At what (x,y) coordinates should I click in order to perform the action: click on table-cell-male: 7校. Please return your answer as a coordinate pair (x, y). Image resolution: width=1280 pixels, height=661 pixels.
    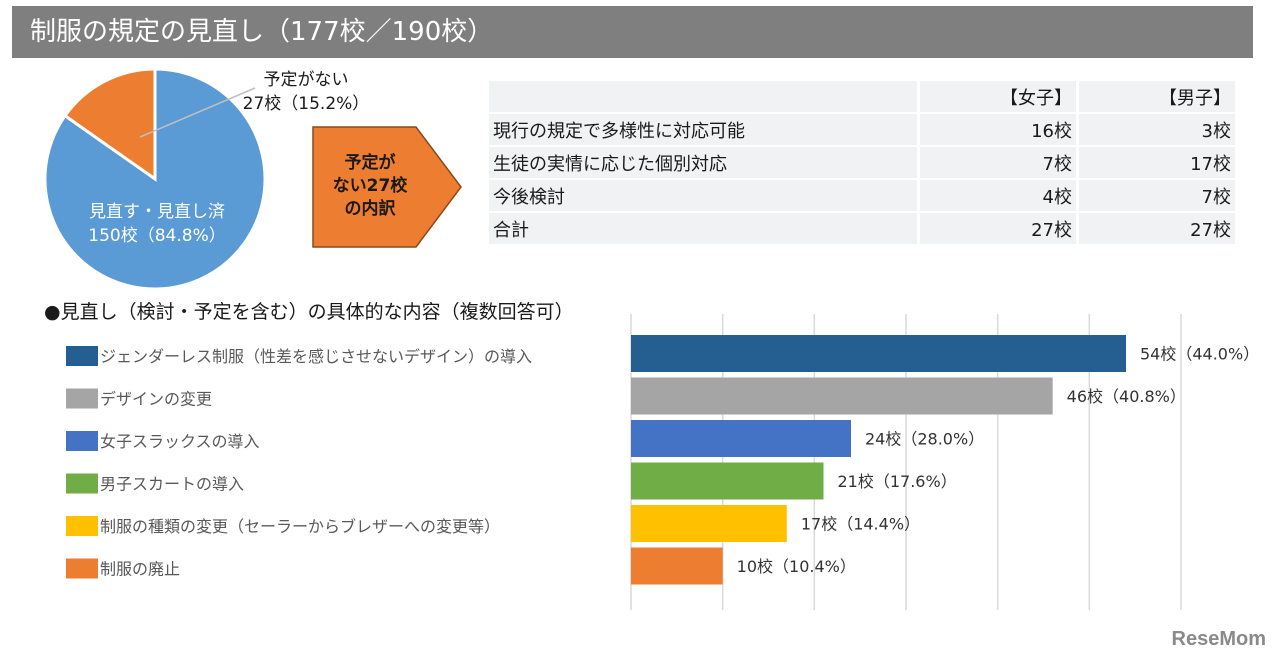
    Looking at the image, I should click on (1157, 195).